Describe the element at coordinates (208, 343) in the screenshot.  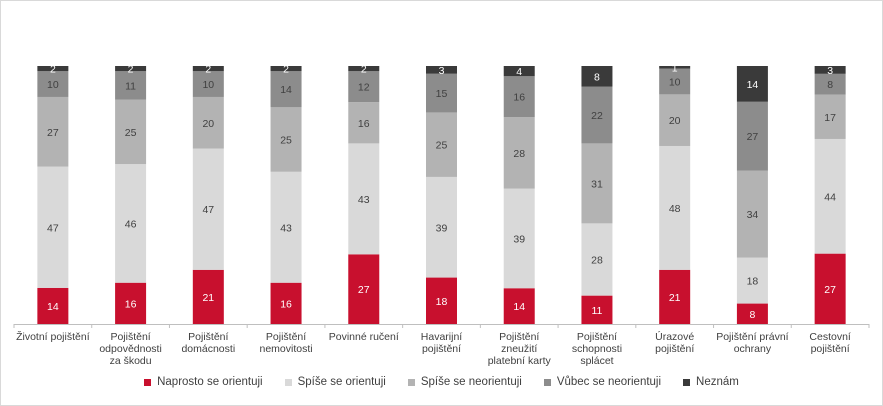
I see `category-label: Pojištění domácnosti` at that location.